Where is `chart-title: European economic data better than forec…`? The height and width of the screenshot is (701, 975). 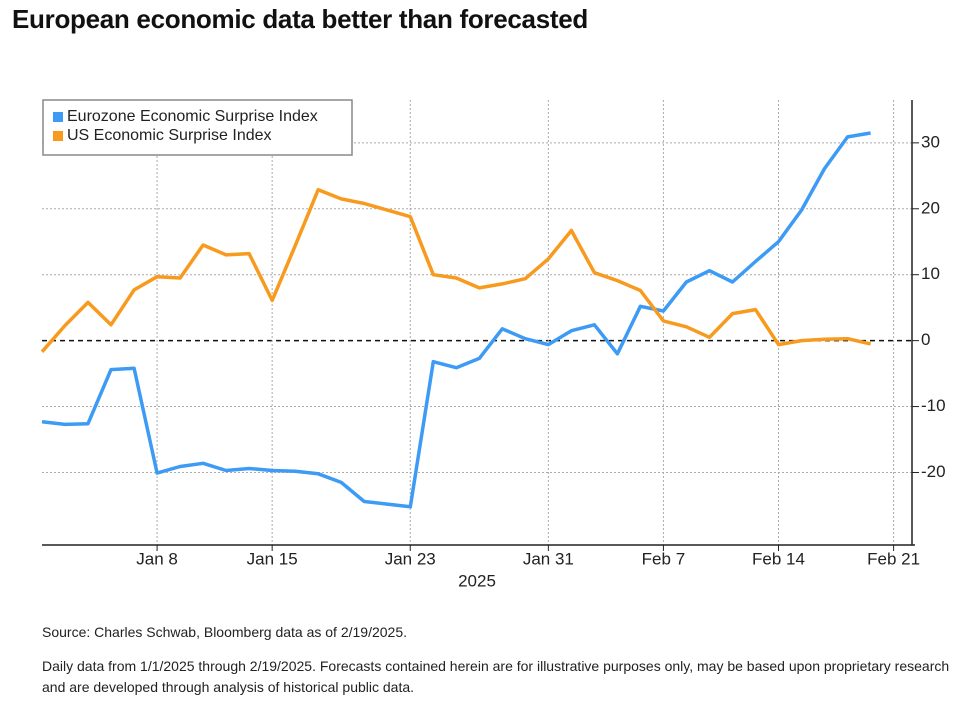 chart-title: European economic data better than forec… is located at coordinates (300, 19).